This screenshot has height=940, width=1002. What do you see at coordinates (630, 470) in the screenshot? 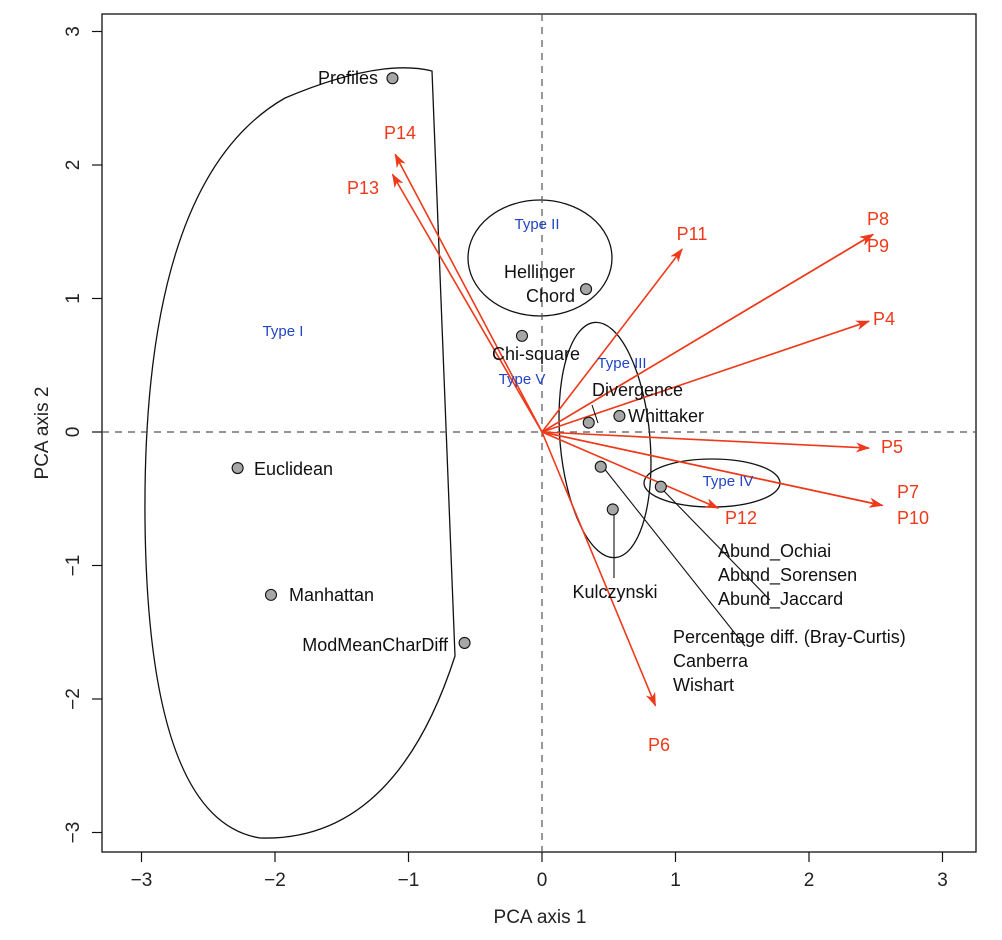
I see `arrow-p12` at bounding box center [630, 470].